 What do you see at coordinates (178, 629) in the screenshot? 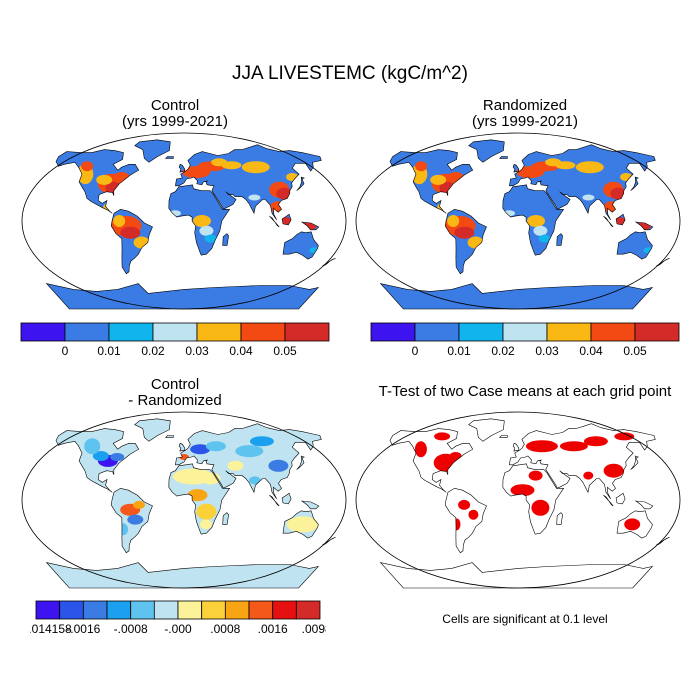
I see `colorbar-tick-label: -.000` at bounding box center [178, 629].